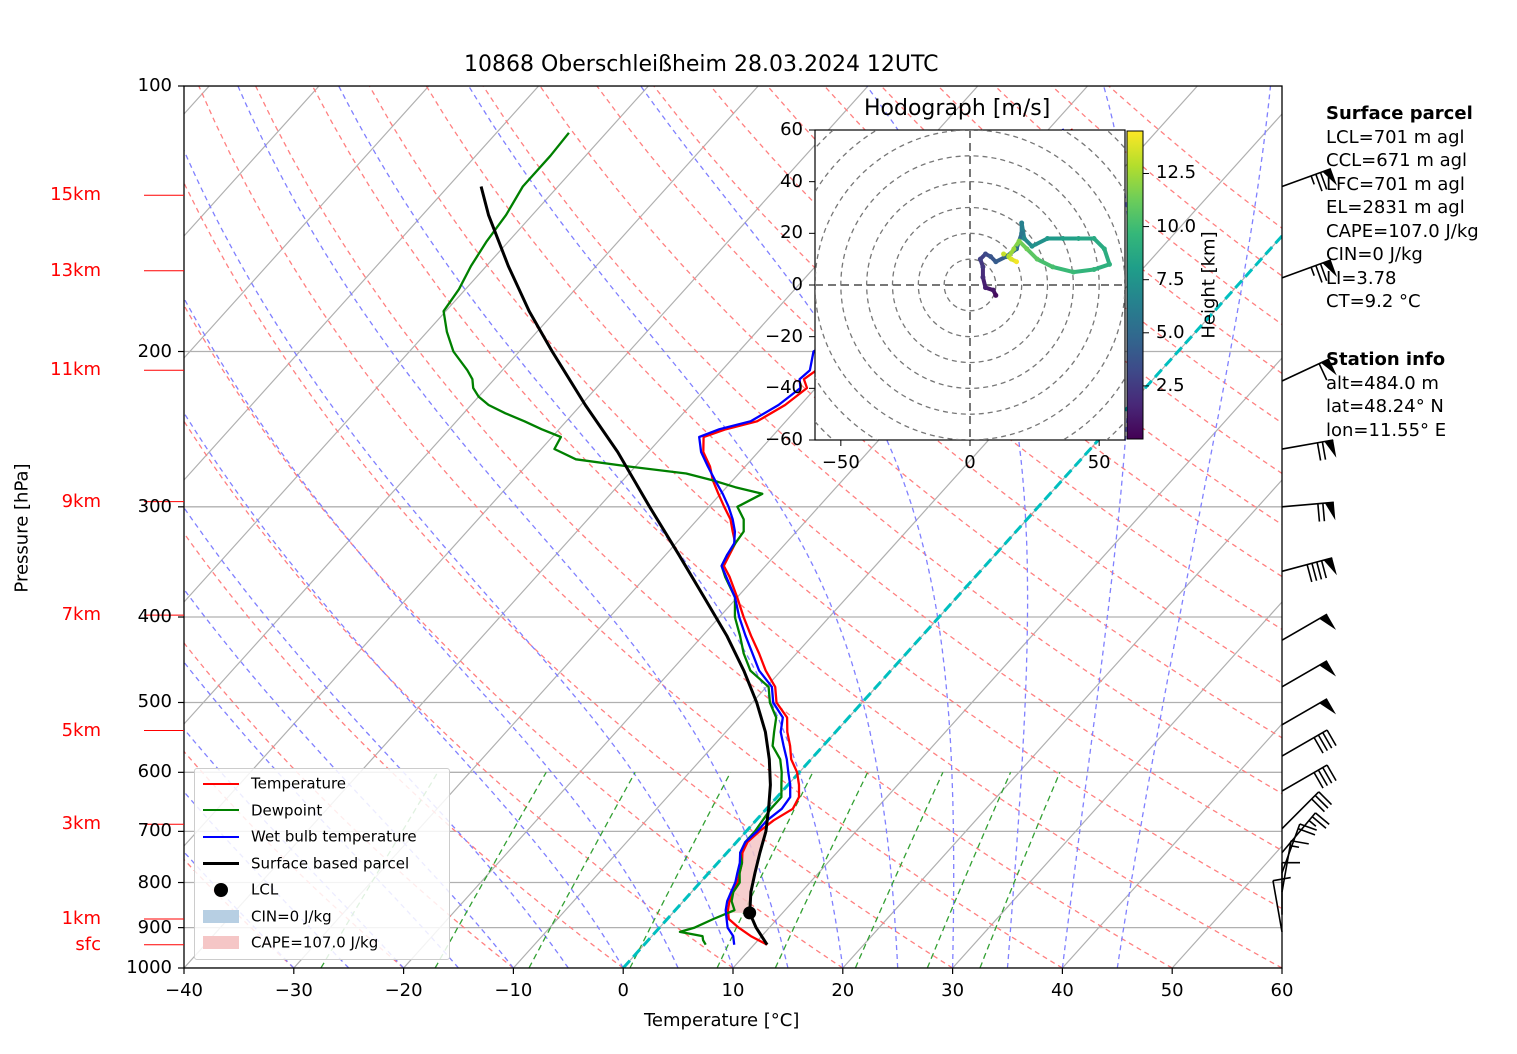 The height and width of the screenshot is (1054, 1517). Describe the element at coordinates (1386, 430) in the screenshot. I see `station-info-line: lon=11.55° E` at that location.